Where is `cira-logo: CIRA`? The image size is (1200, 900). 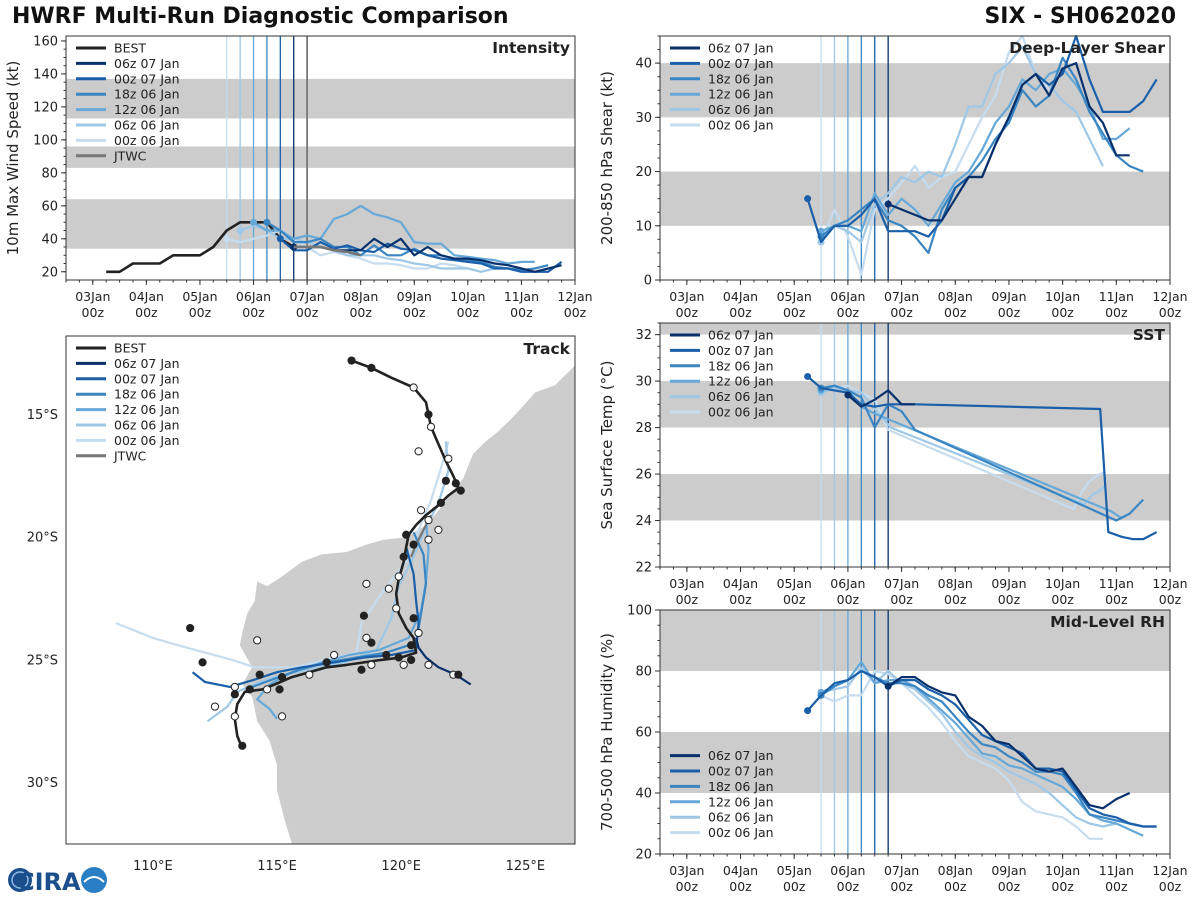 cira-logo: CIRA is located at coordinates (57, 881).